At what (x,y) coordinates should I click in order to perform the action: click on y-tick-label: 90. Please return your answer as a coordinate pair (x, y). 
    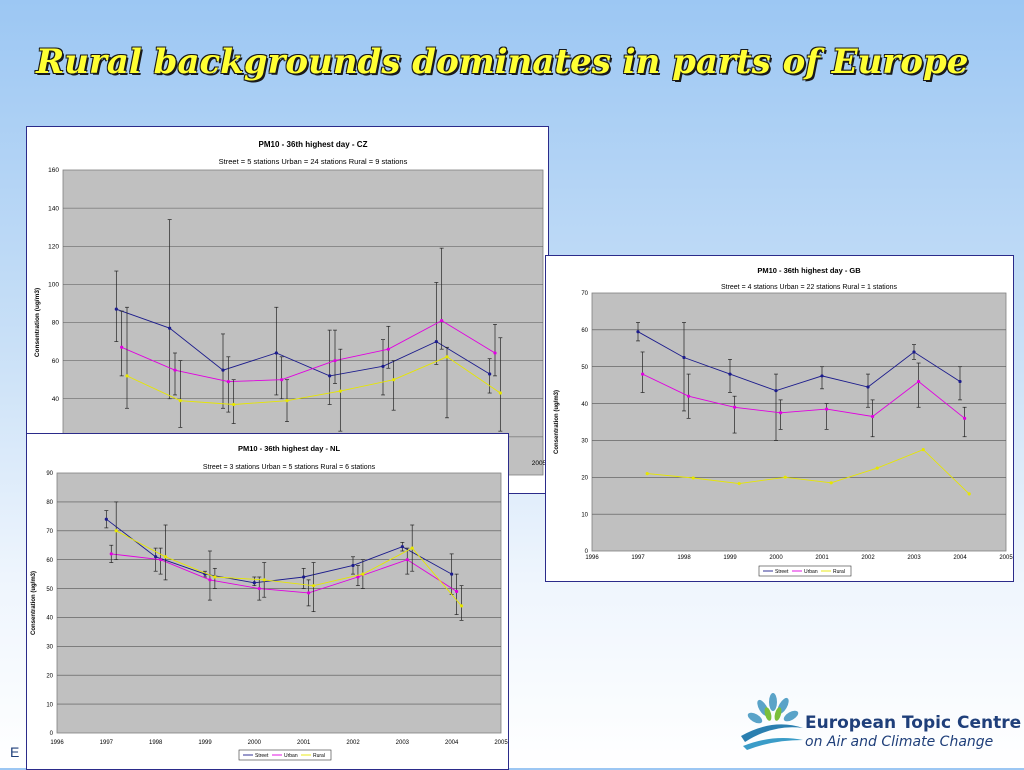
    Looking at the image, I should click on (49, 474).